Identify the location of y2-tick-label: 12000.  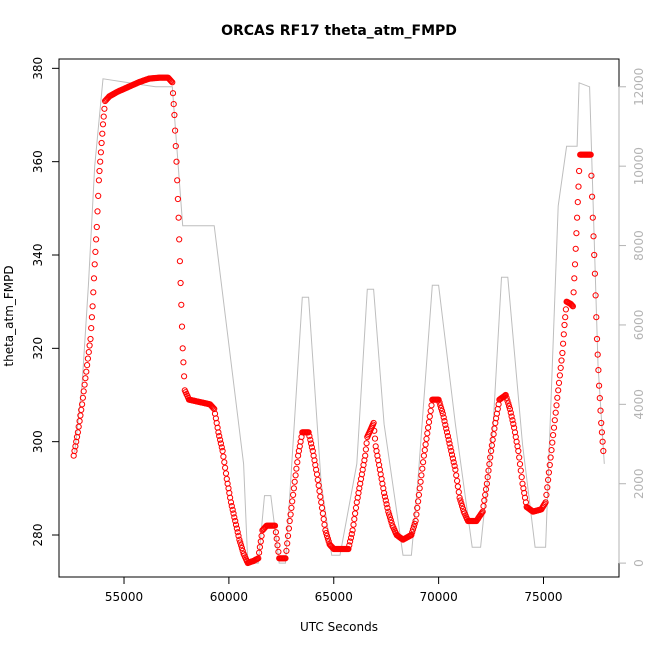
(639, 87).